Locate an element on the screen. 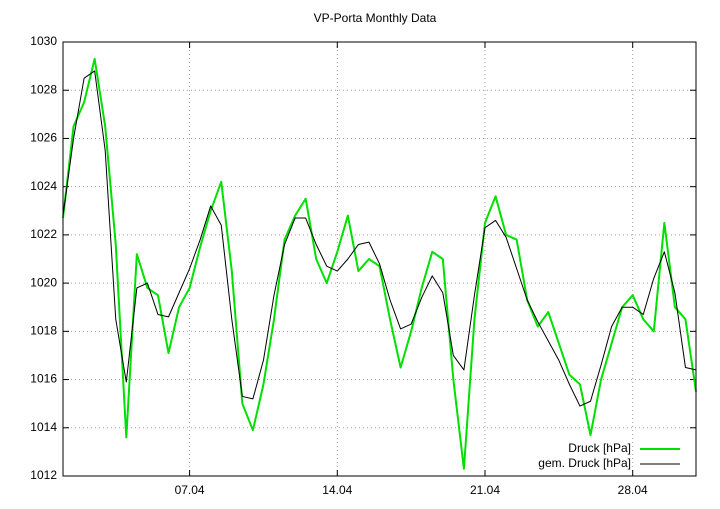  x-tick-label: 14.04 is located at coordinates (337, 490).